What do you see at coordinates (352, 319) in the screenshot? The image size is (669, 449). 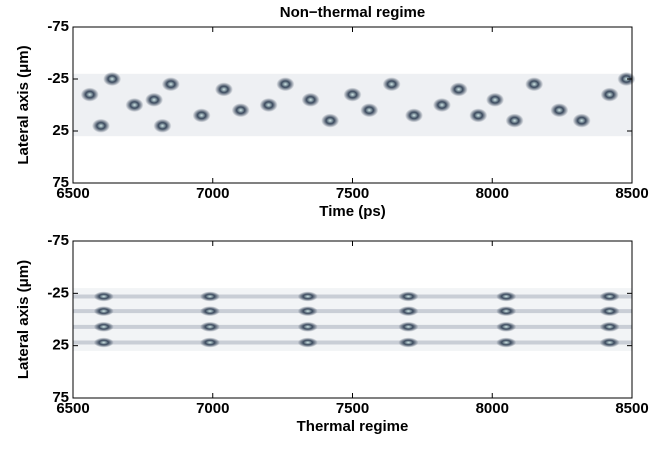 I see `background-band` at bounding box center [352, 319].